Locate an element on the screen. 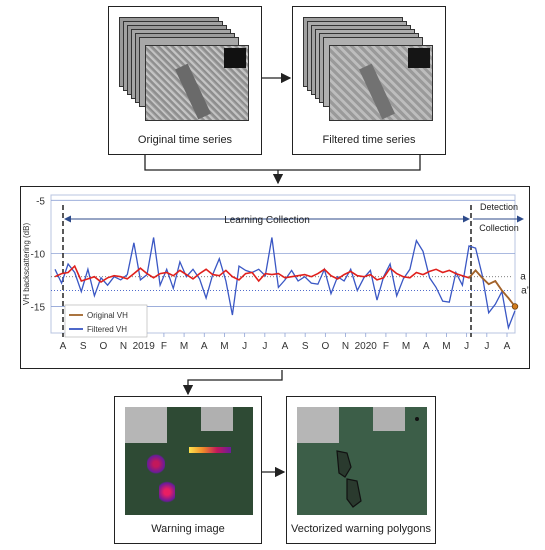  connector-top-to-chart is located at coordinates (282, 163).